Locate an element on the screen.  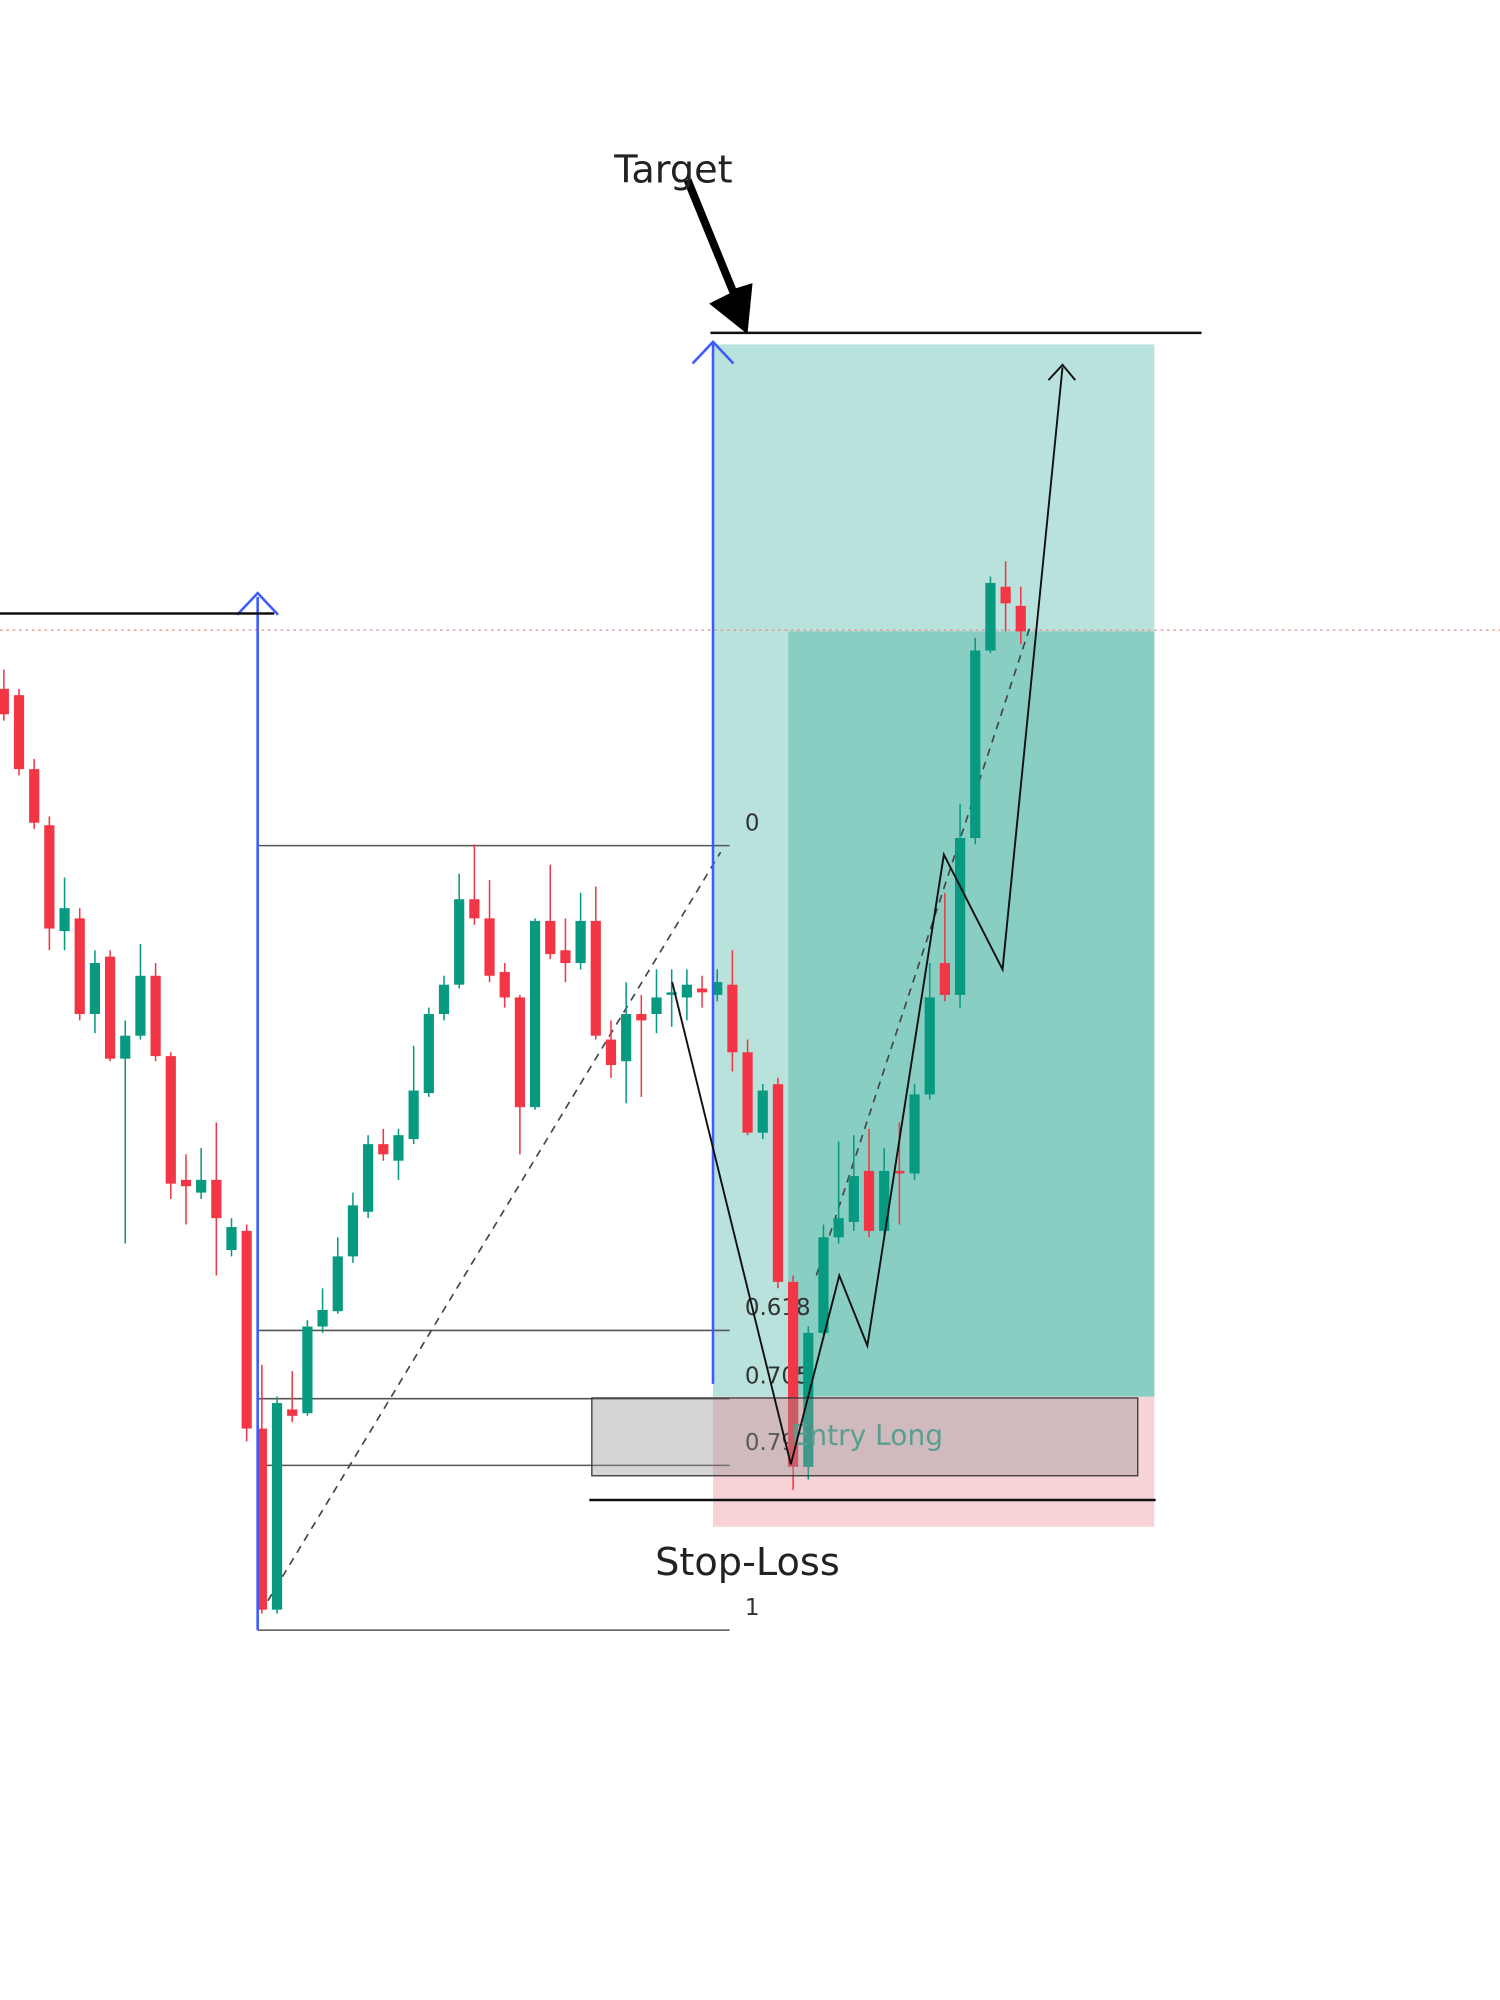
fib-label: 1 is located at coordinates (752, 1608).